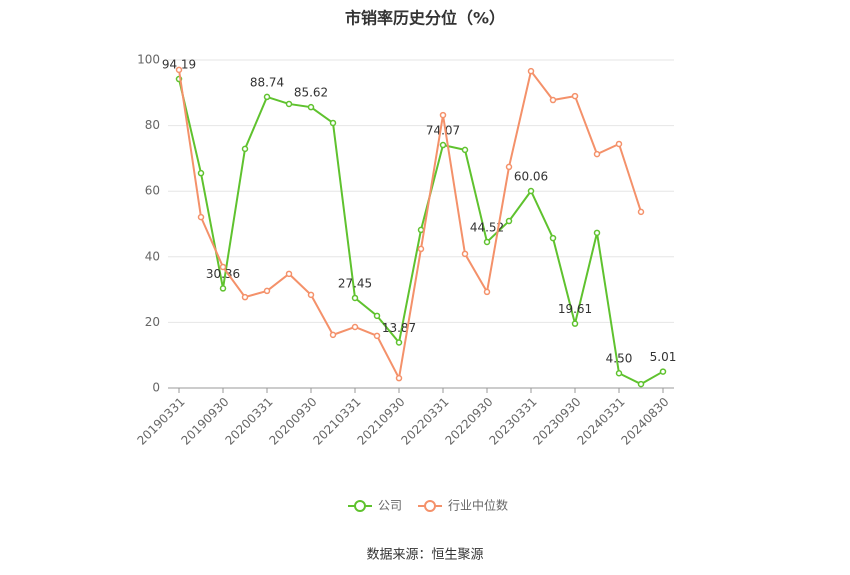 The width and height of the screenshot is (850, 575). What do you see at coordinates (425, 18) in the screenshot?
I see `chart-title: 市销率历史分位（%）` at bounding box center [425, 18].